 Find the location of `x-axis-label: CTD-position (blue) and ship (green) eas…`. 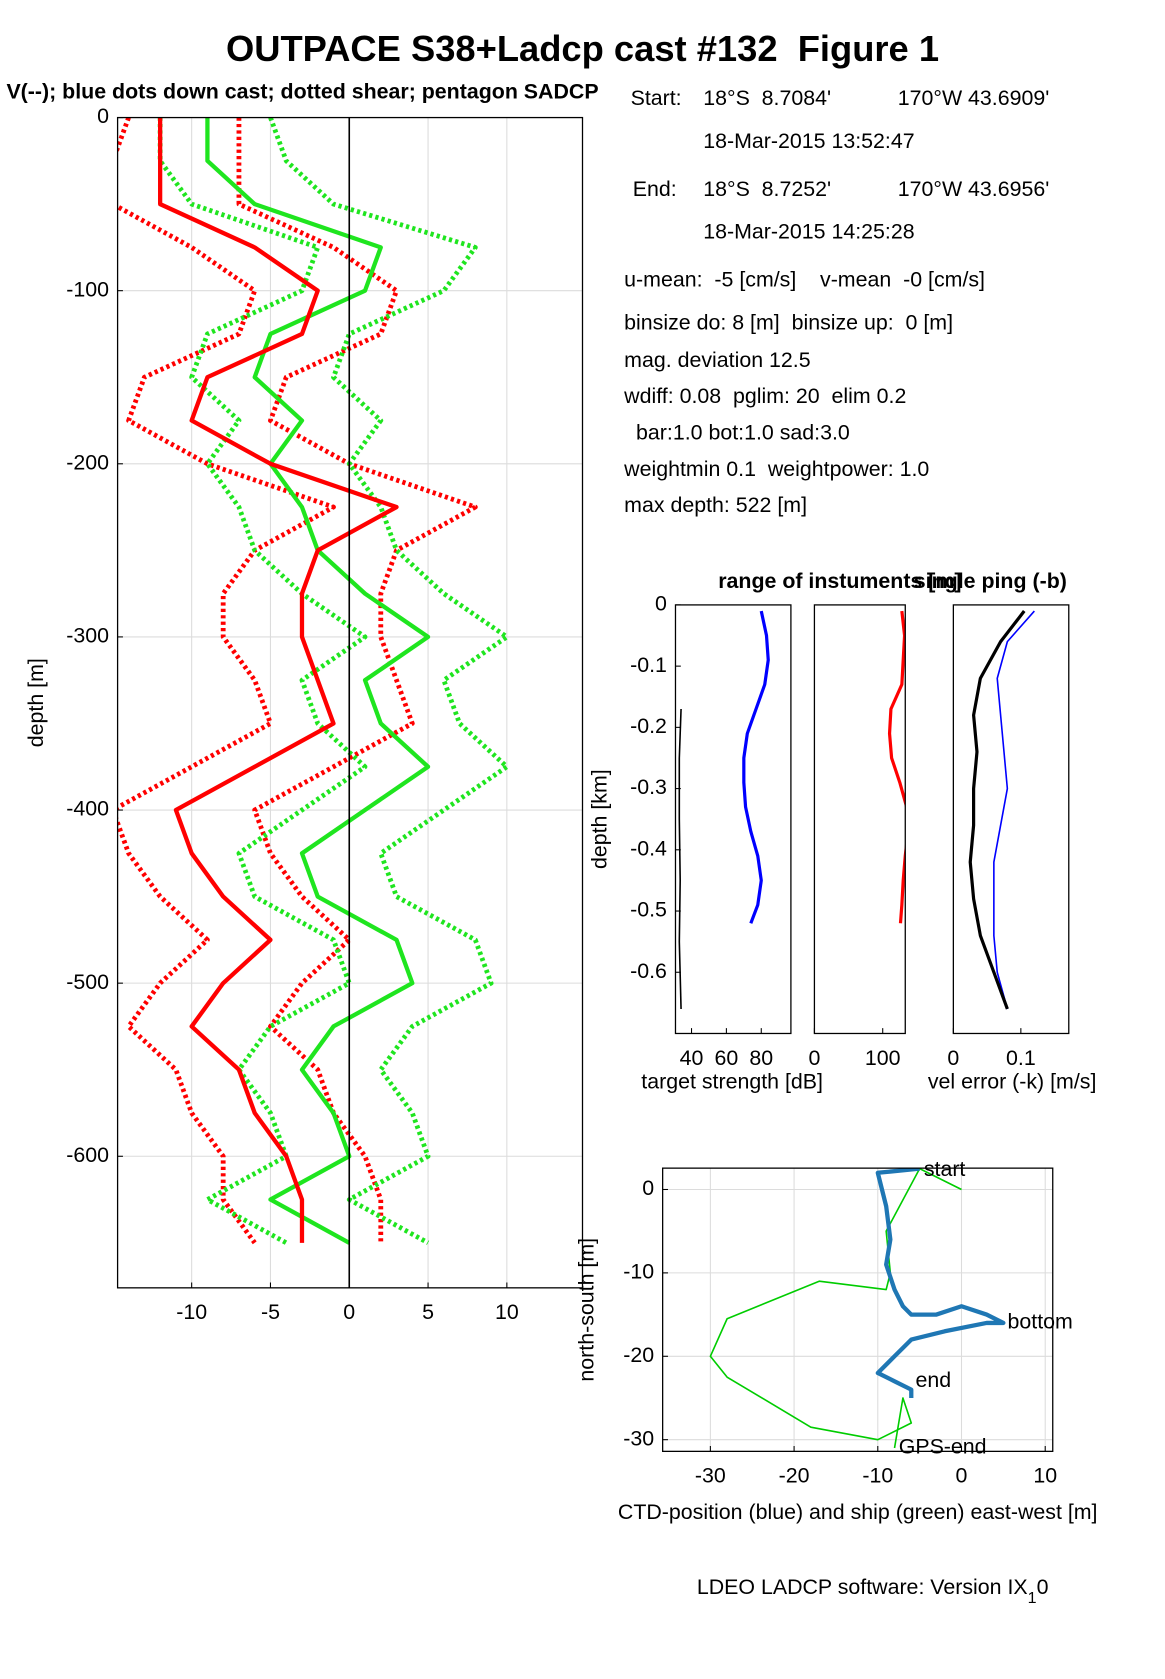

x-axis-label: CTD-position (blue) and ship (green) eas… is located at coordinates (858, 1512).